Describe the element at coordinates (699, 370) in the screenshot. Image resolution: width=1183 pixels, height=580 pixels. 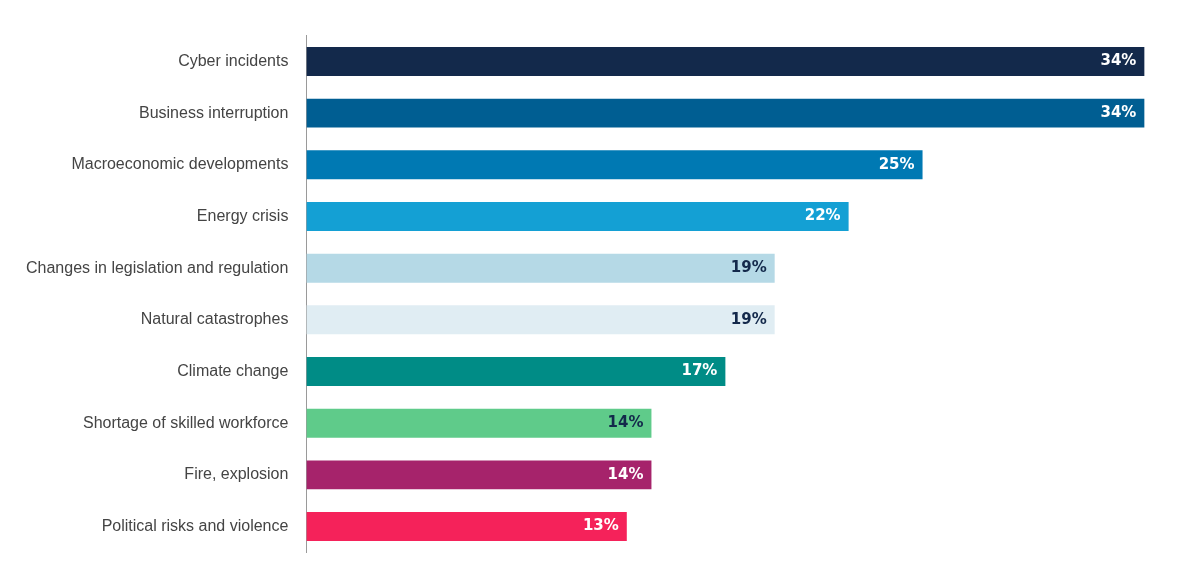
I see `data-label: 17%` at that location.